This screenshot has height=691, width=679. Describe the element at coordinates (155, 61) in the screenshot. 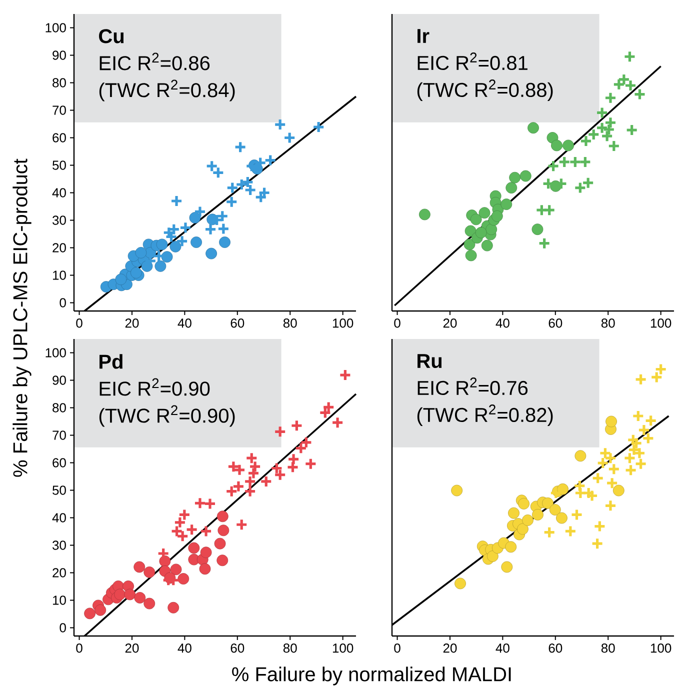

I see `annotation: EIC R$^{2}$=0.86` at that location.